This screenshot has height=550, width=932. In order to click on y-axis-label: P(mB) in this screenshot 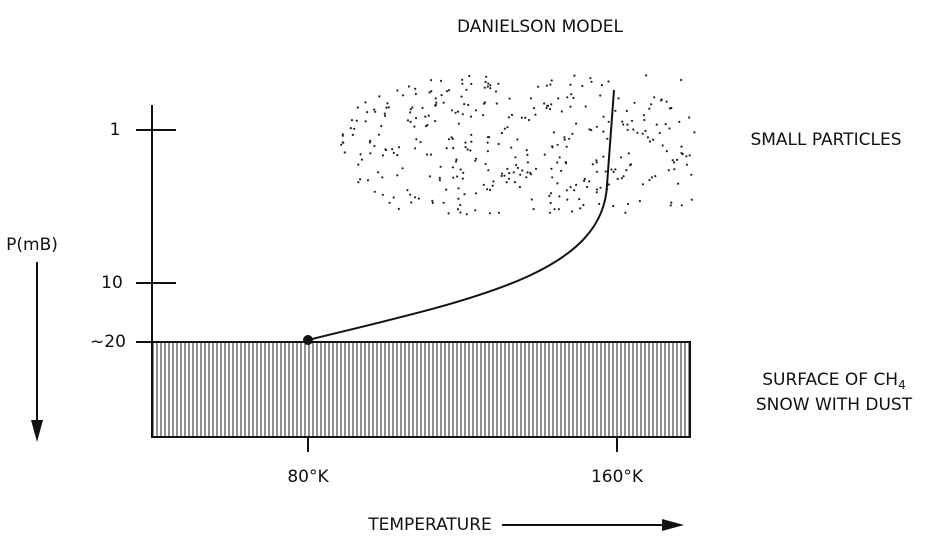, I will do `click(32, 245)`.